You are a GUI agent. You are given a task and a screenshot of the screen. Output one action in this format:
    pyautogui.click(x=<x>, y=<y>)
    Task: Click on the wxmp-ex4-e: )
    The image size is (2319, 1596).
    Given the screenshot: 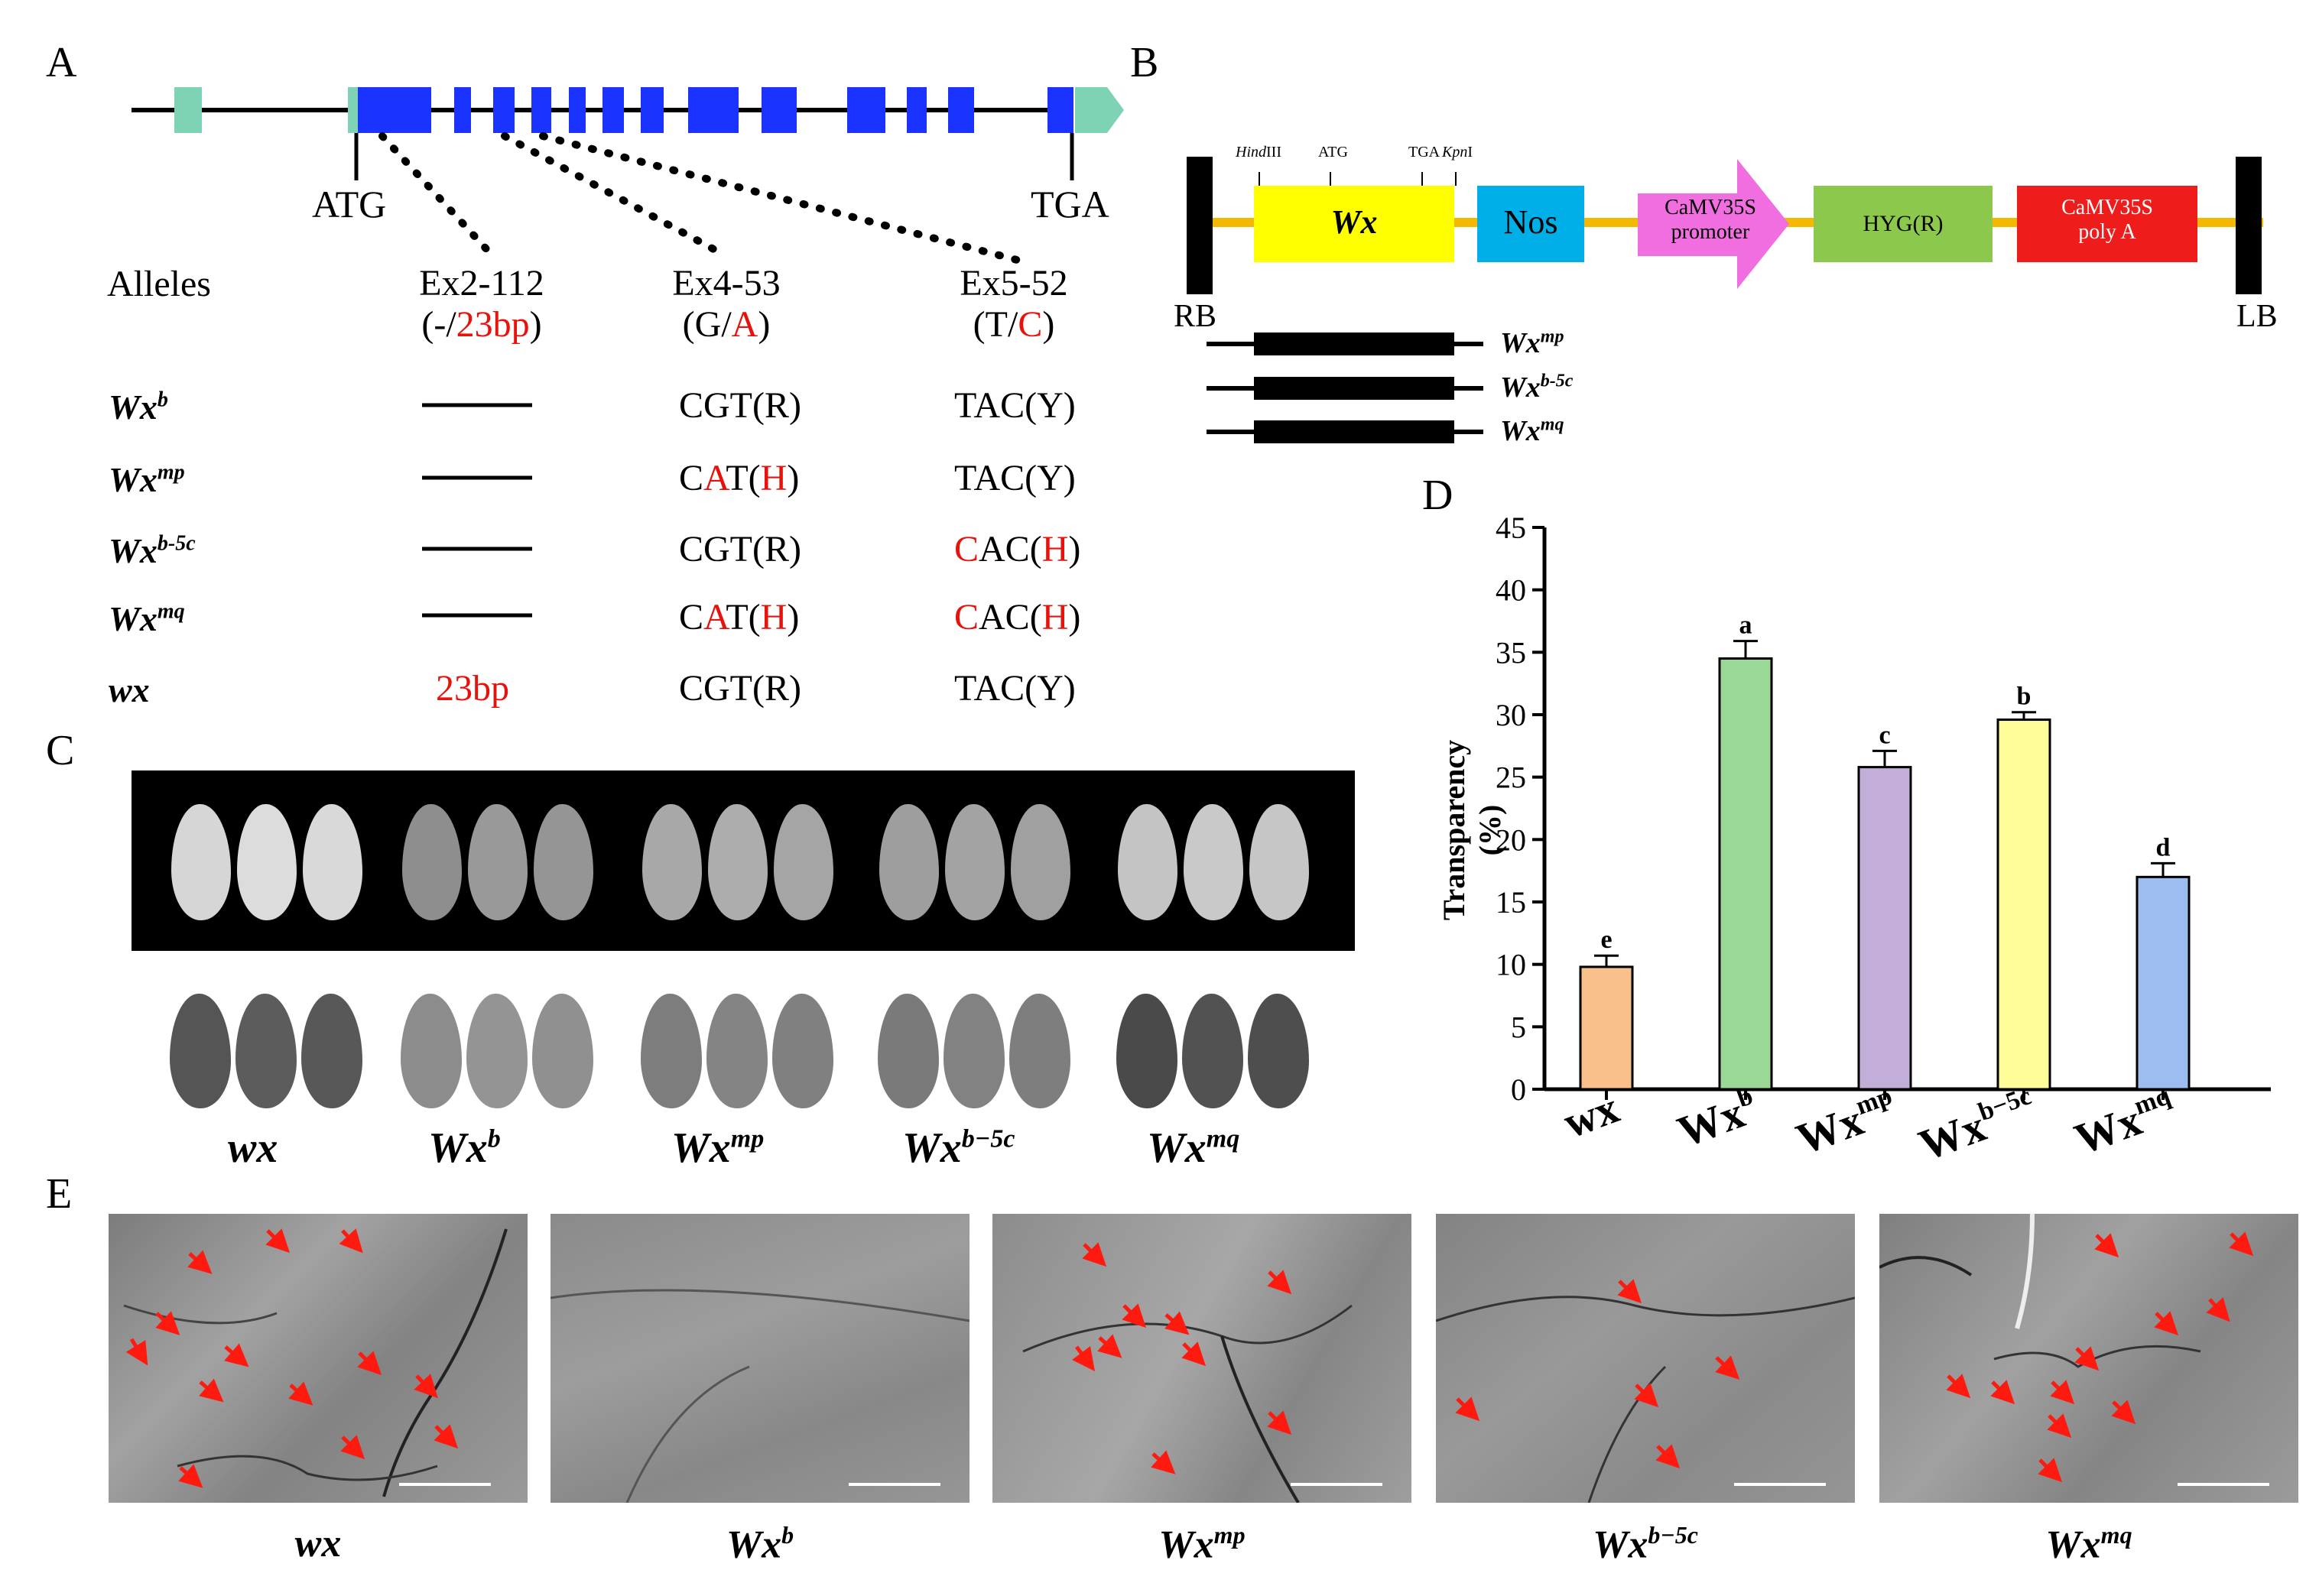 What is the action you would take?
    pyautogui.click(x=793, y=478)
    